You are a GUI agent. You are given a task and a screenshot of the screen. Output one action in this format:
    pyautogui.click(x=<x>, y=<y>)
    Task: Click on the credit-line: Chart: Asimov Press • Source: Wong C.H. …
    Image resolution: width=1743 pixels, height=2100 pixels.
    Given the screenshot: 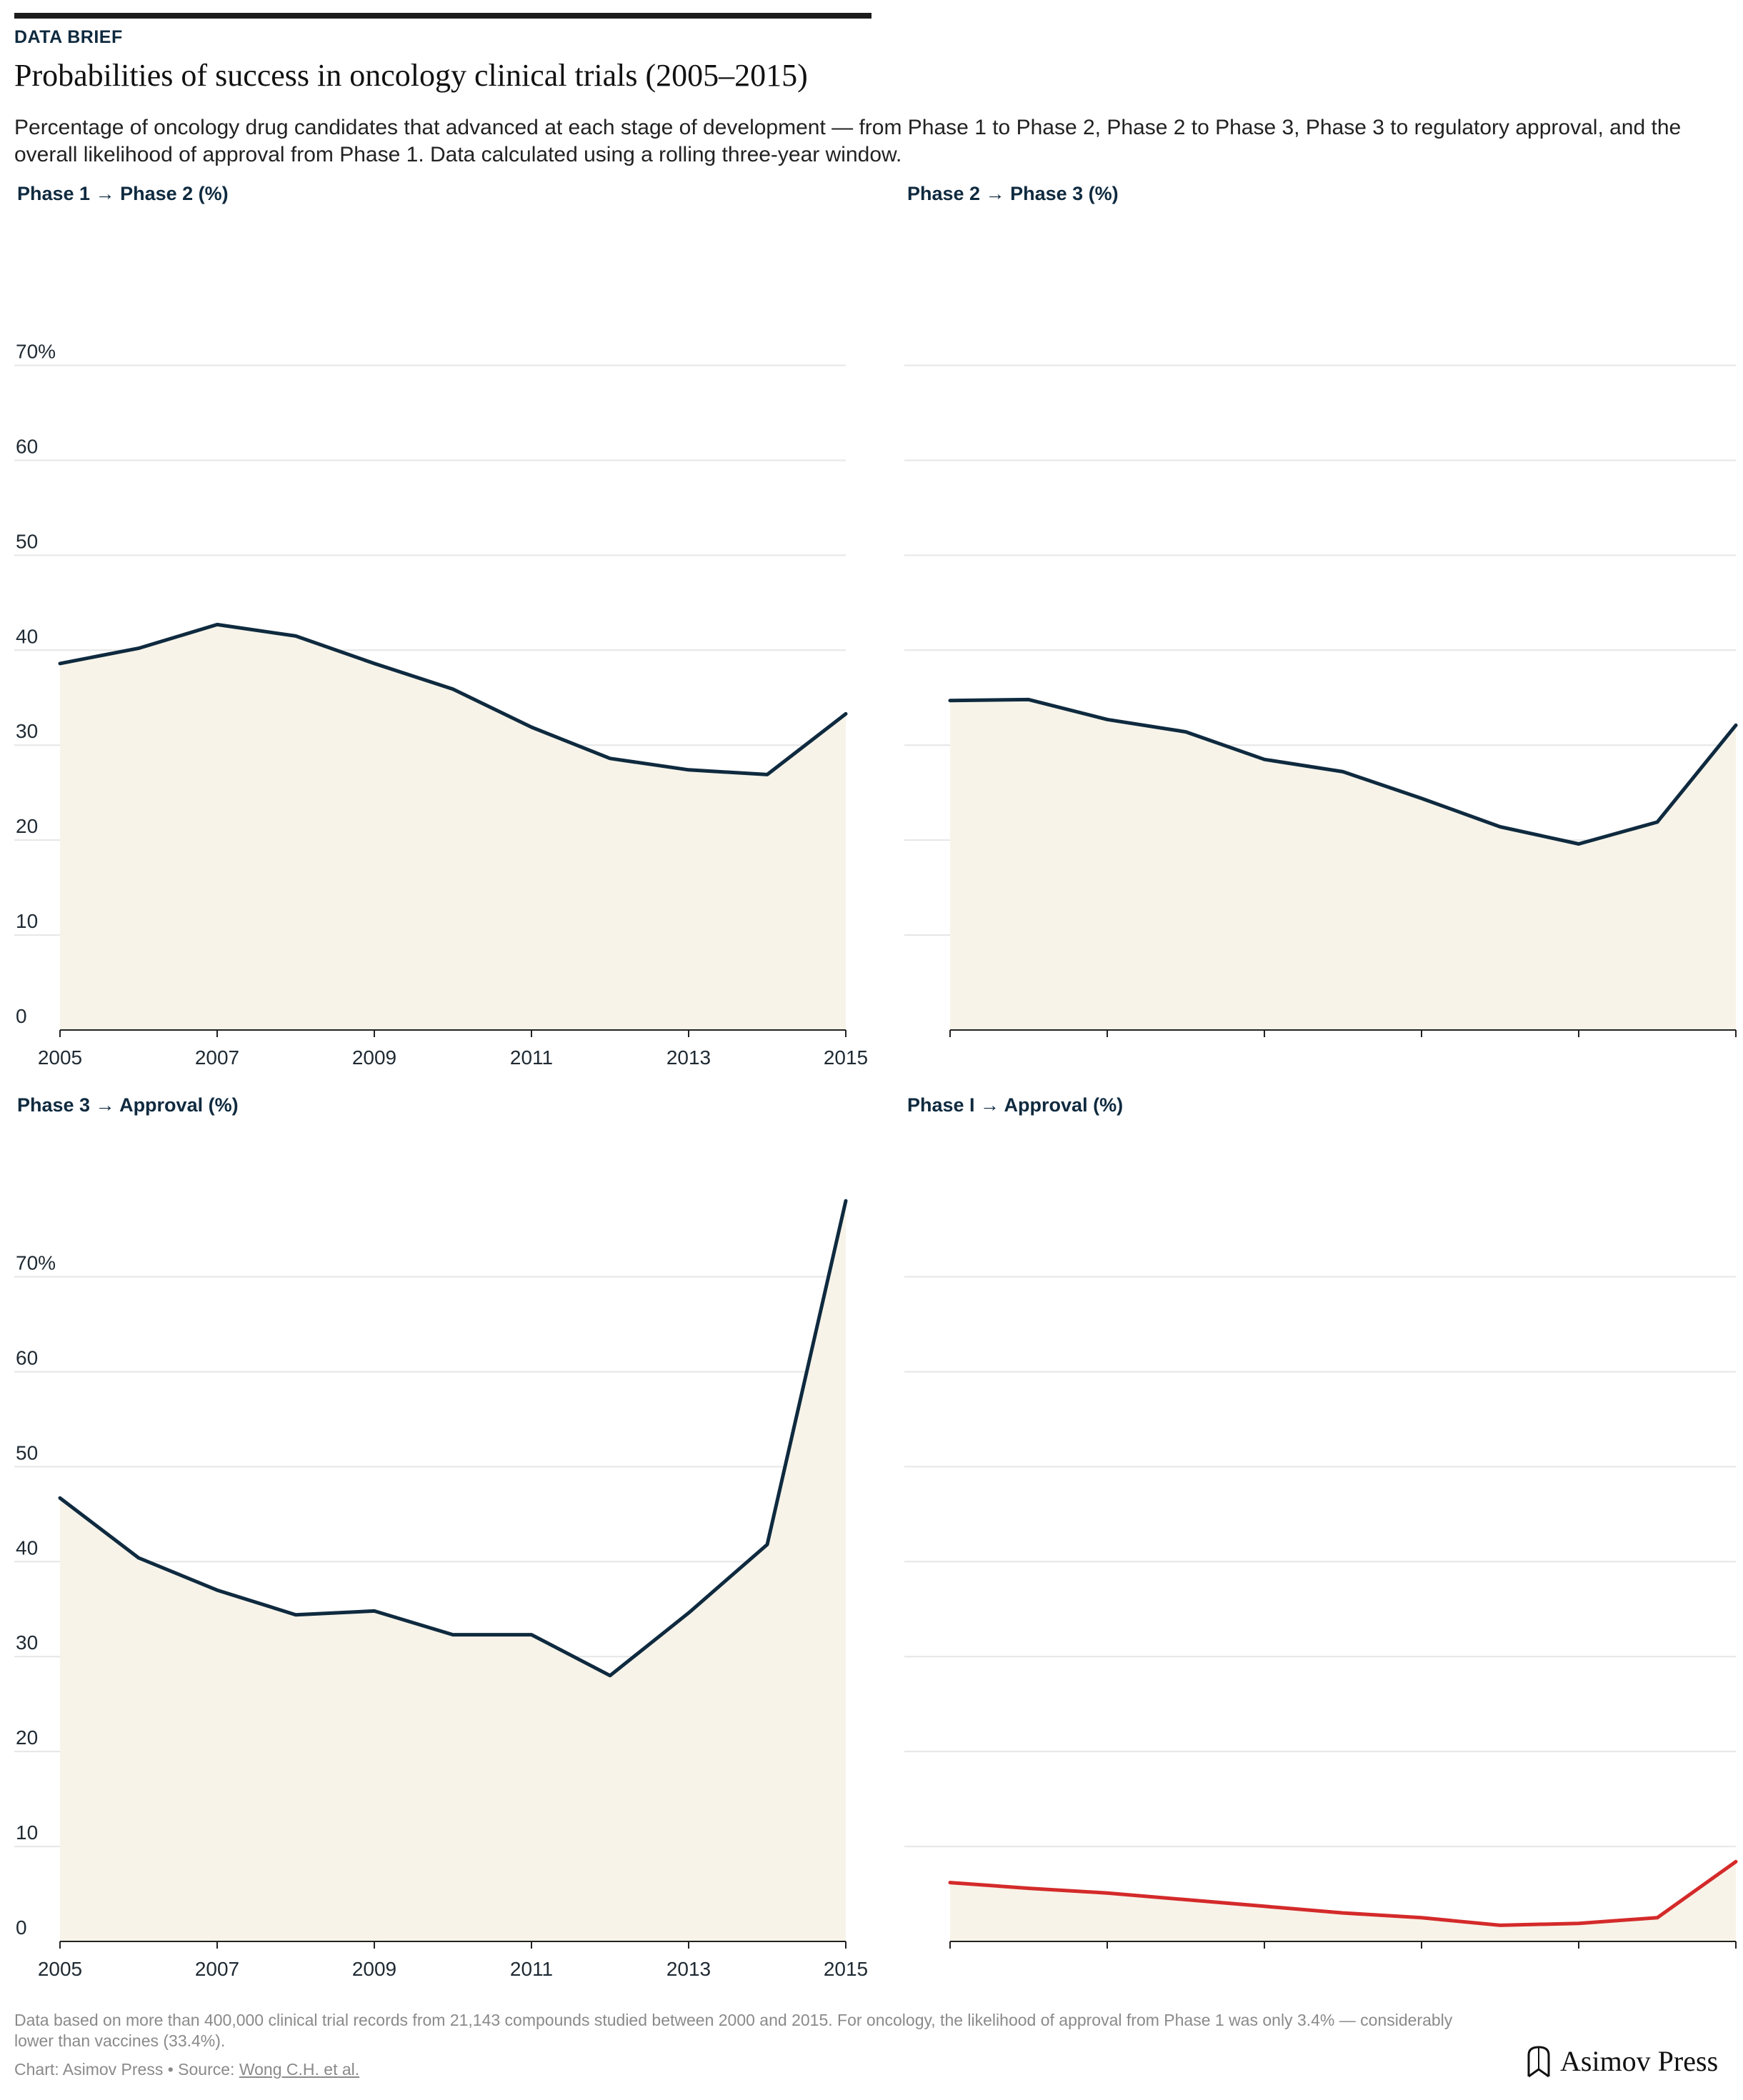 What is the action you would take?
    pyautogui.click(x=186, y=2069)
    